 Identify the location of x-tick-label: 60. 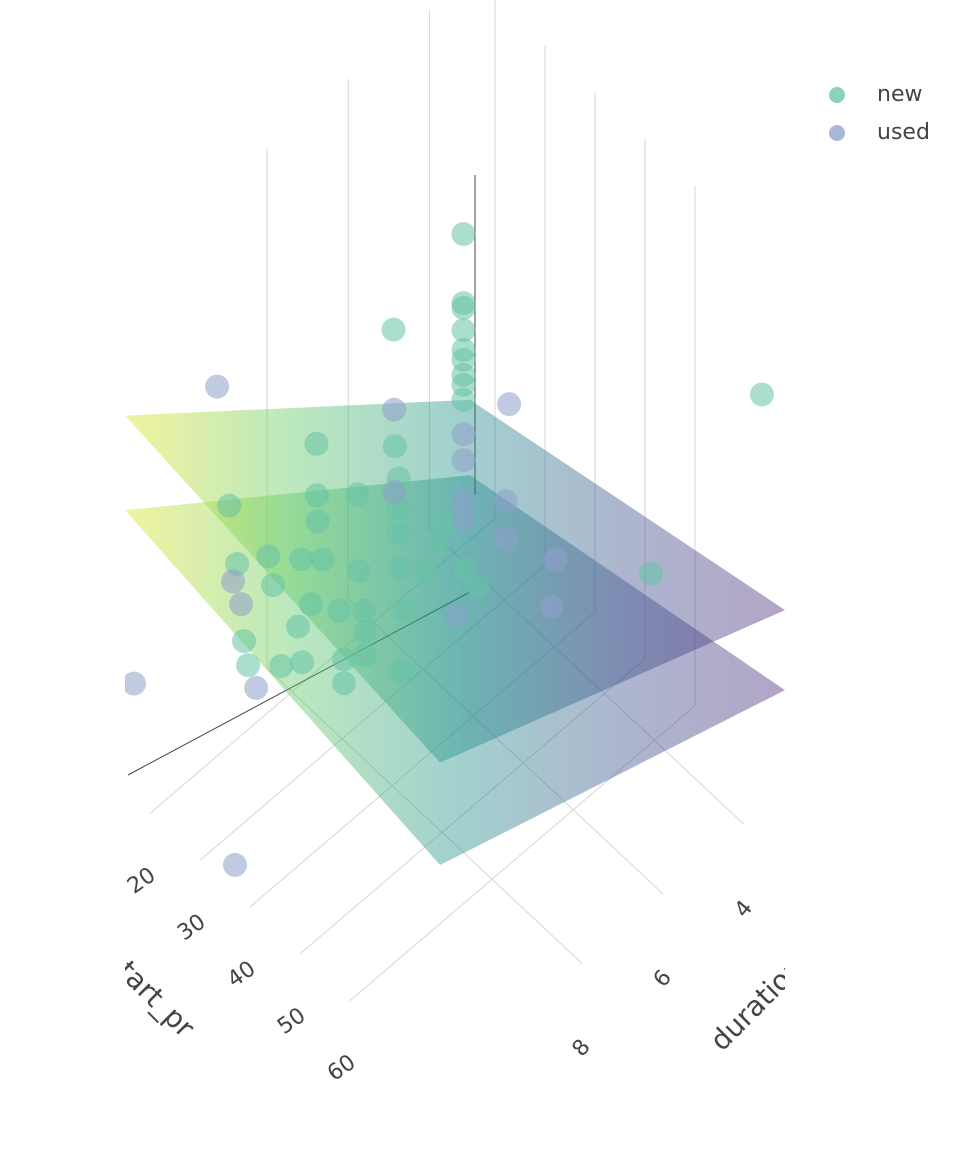
(341, 1068).